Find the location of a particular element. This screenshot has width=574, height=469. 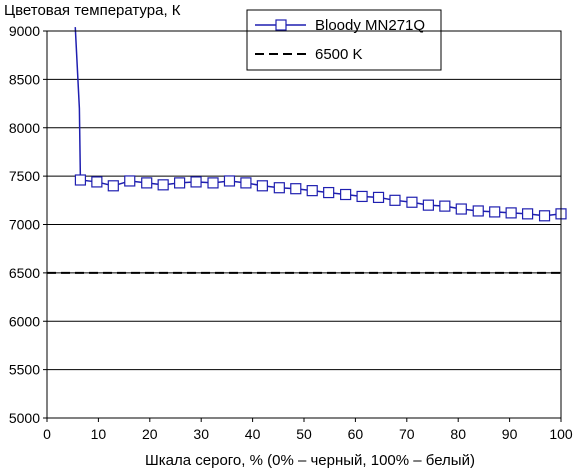

x-tick-label: 0 is located at coordinates (47, 434).